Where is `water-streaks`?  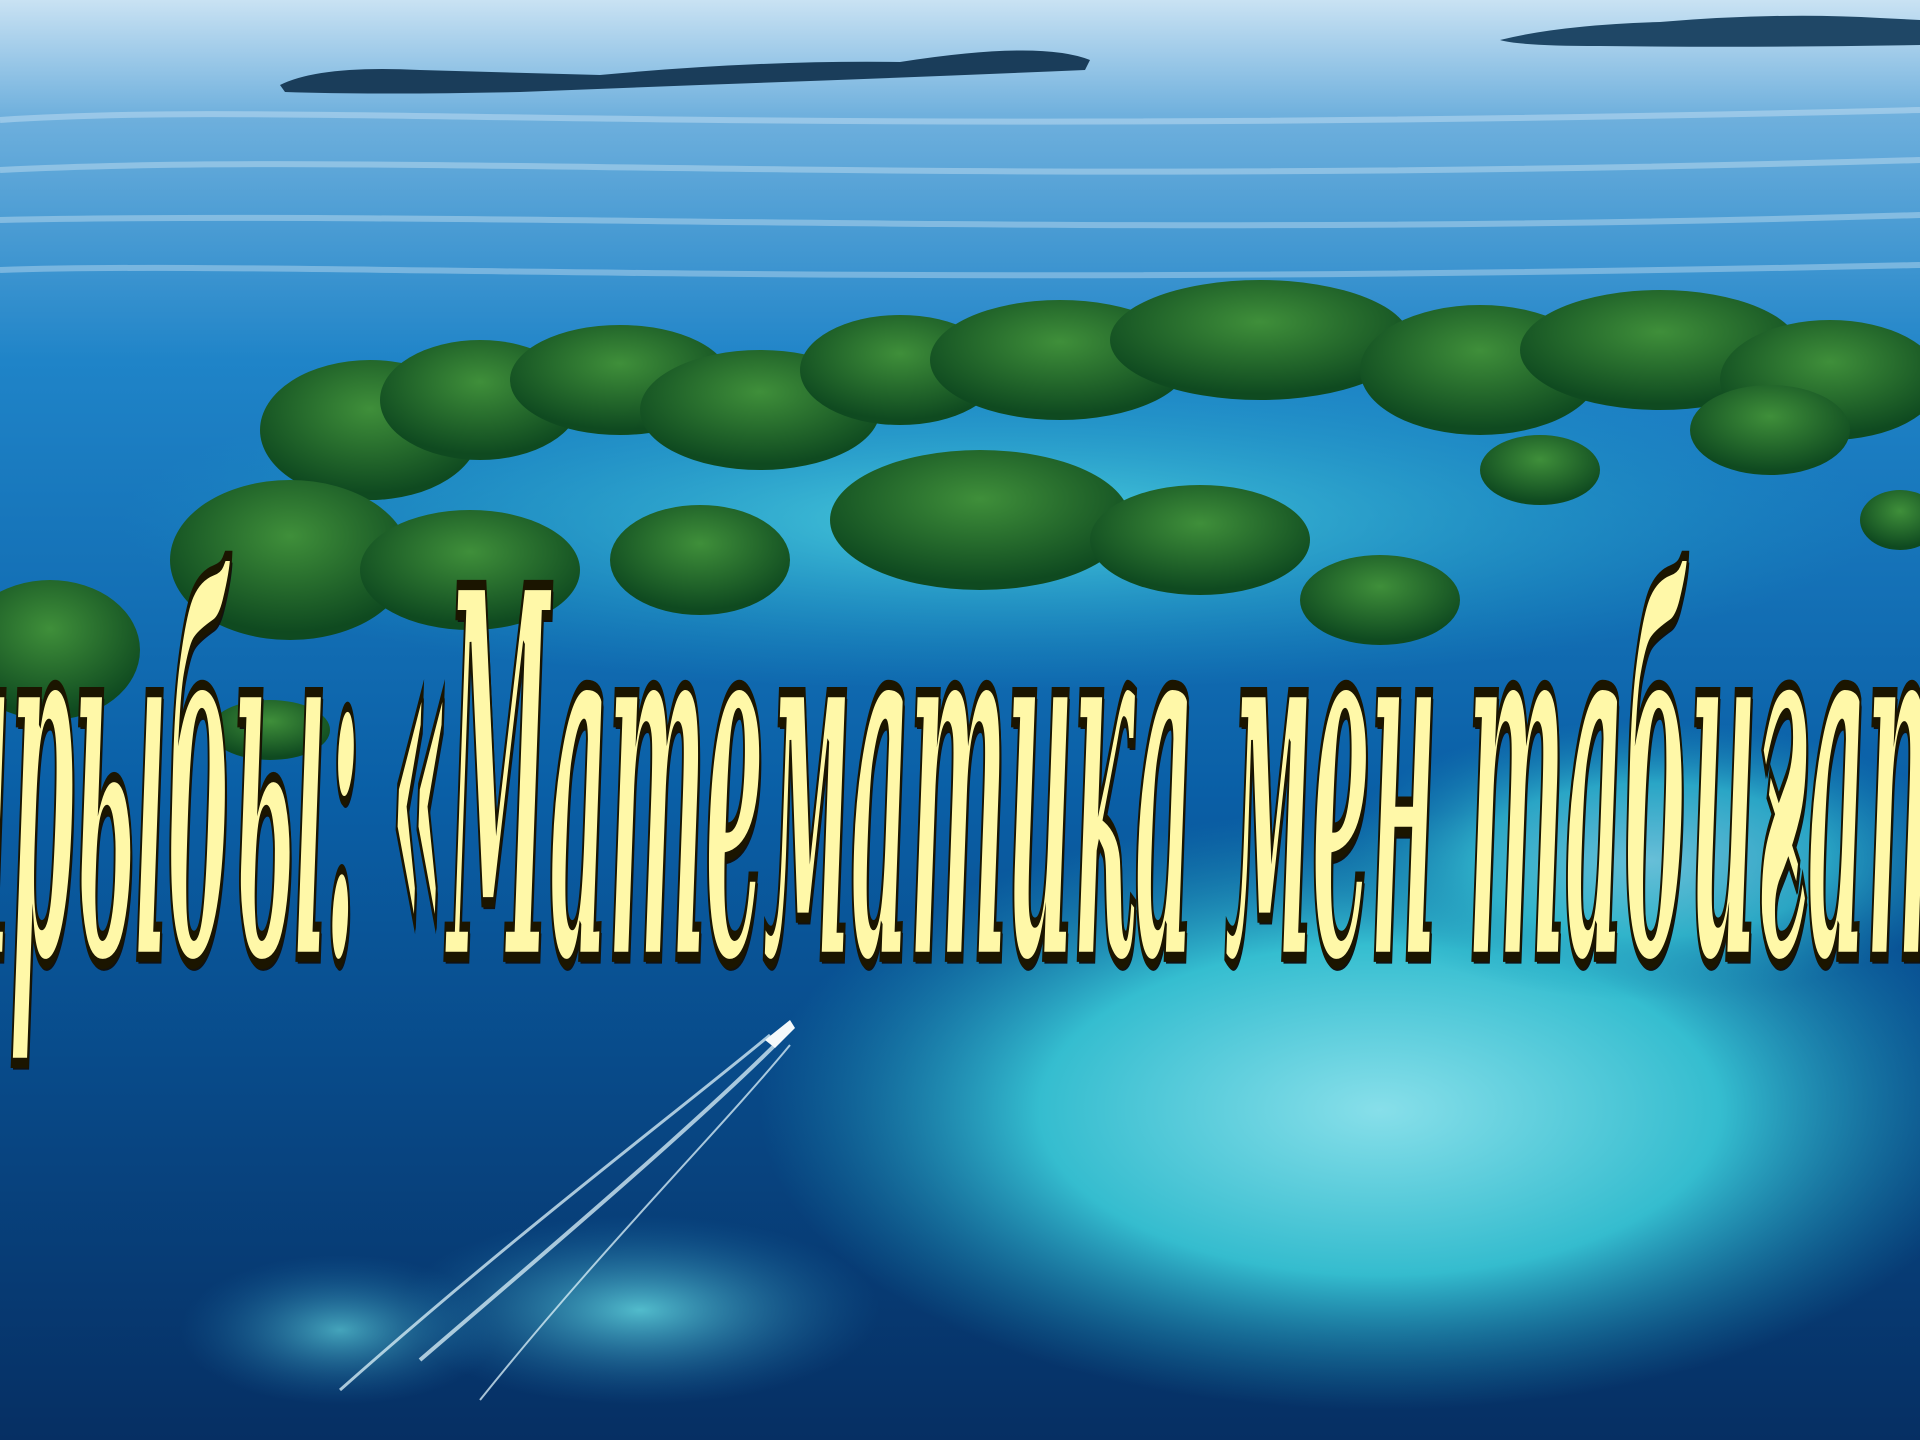
water-streaks is located at coordinates (960, 193).